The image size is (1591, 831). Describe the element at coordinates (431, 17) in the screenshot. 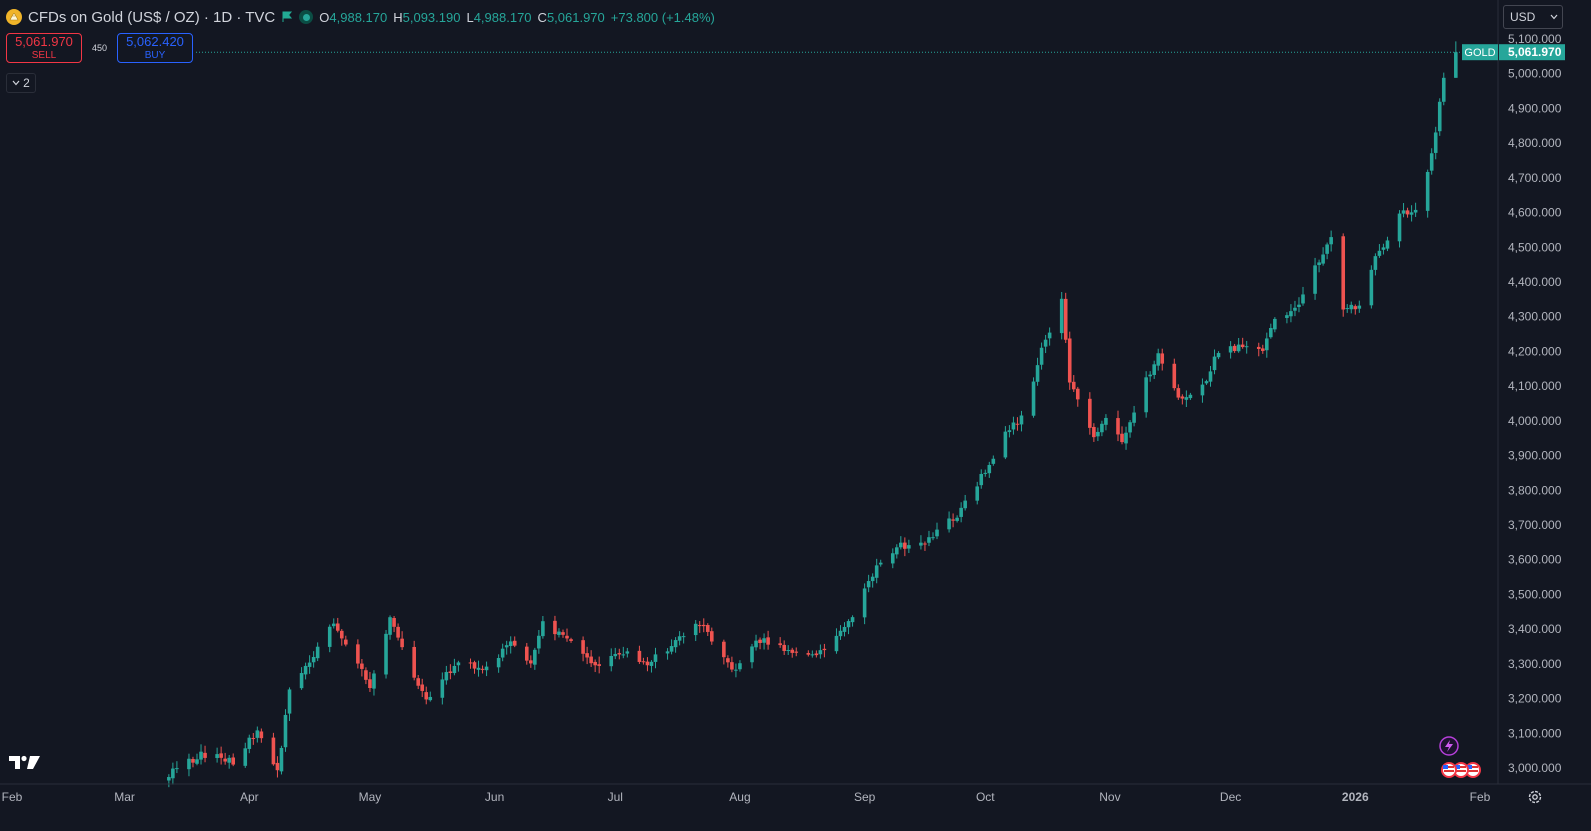

I see `ohlc-value: 5,093.190` at that location.